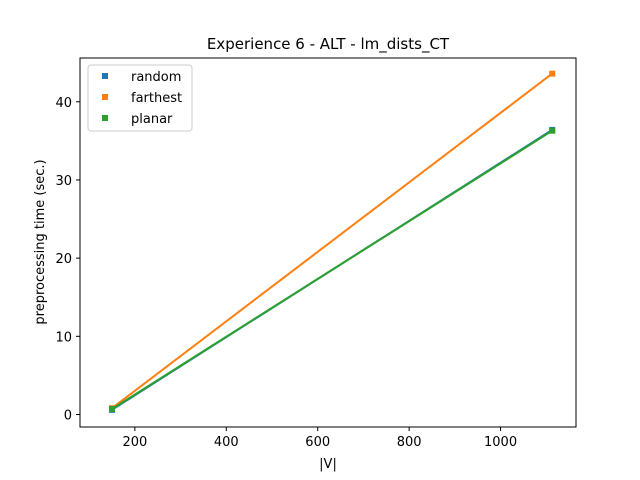  I want to click on legend-box, so click(140, 98).